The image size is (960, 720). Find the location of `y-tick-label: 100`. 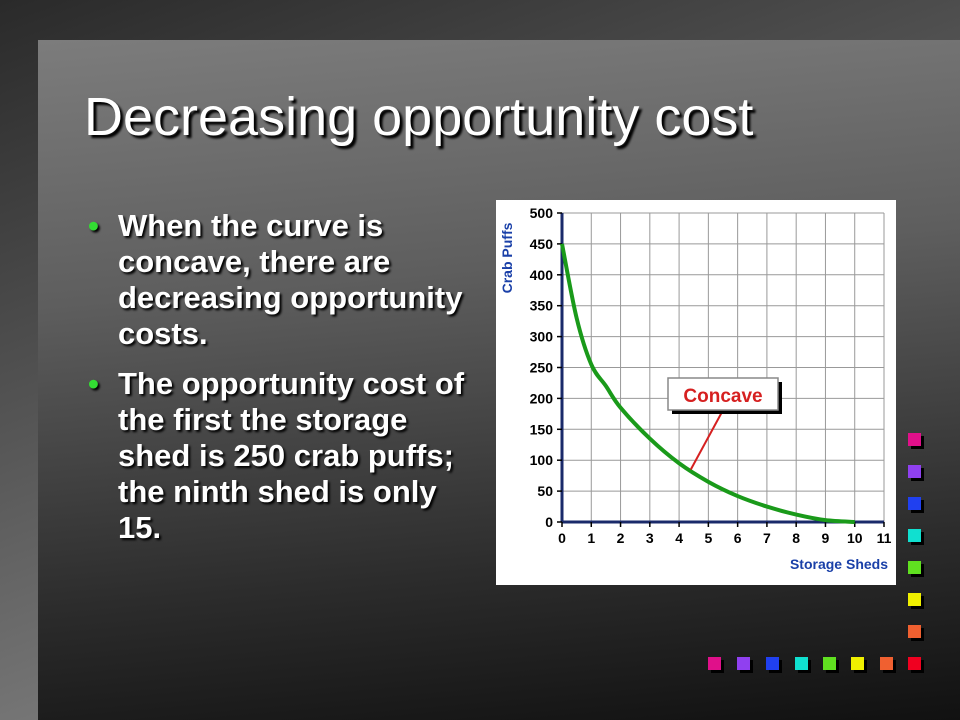

y-tick-label: 100 is located at coordinates (542, 460).